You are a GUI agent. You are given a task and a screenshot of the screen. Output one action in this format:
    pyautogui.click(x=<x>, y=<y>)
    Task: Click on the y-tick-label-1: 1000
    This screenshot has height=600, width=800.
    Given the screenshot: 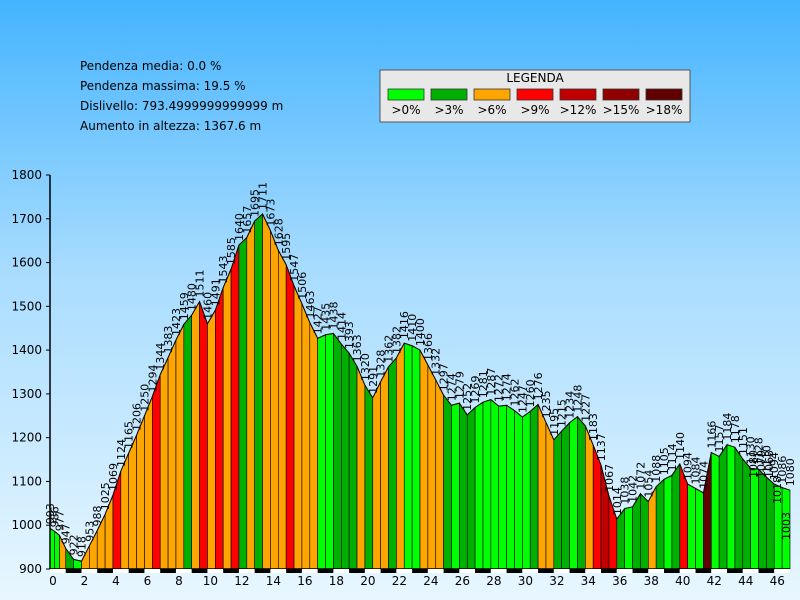 What is the action you would take?
    pyautogui.click(x=26, y=525)
    